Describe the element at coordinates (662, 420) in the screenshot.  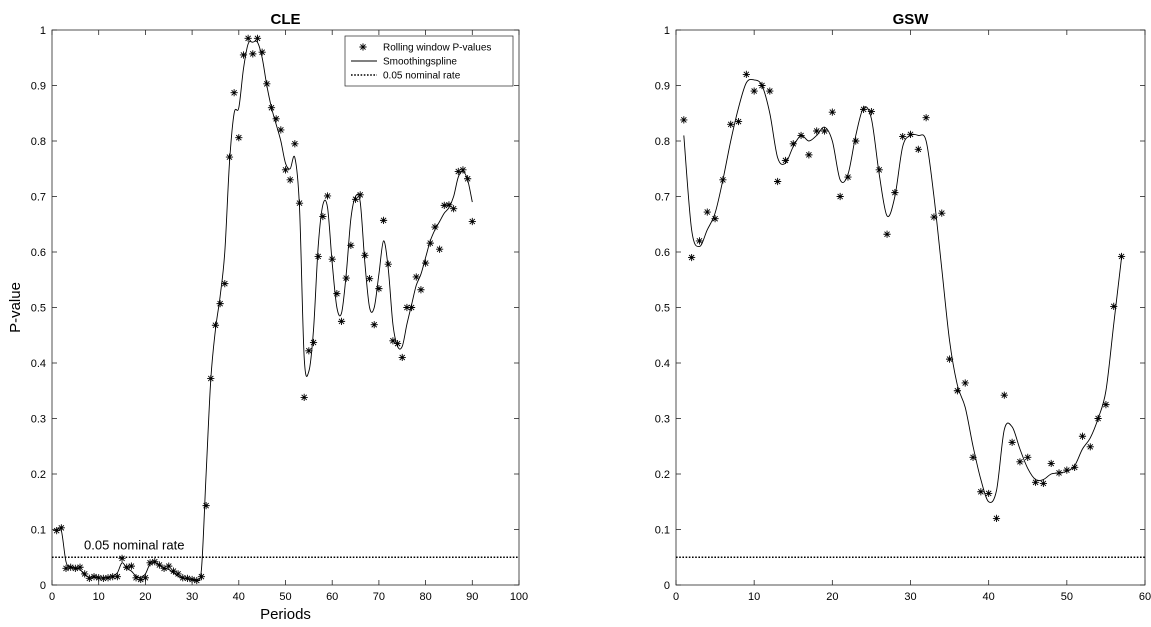
I see `y-tick-label: 0.3` at that location.